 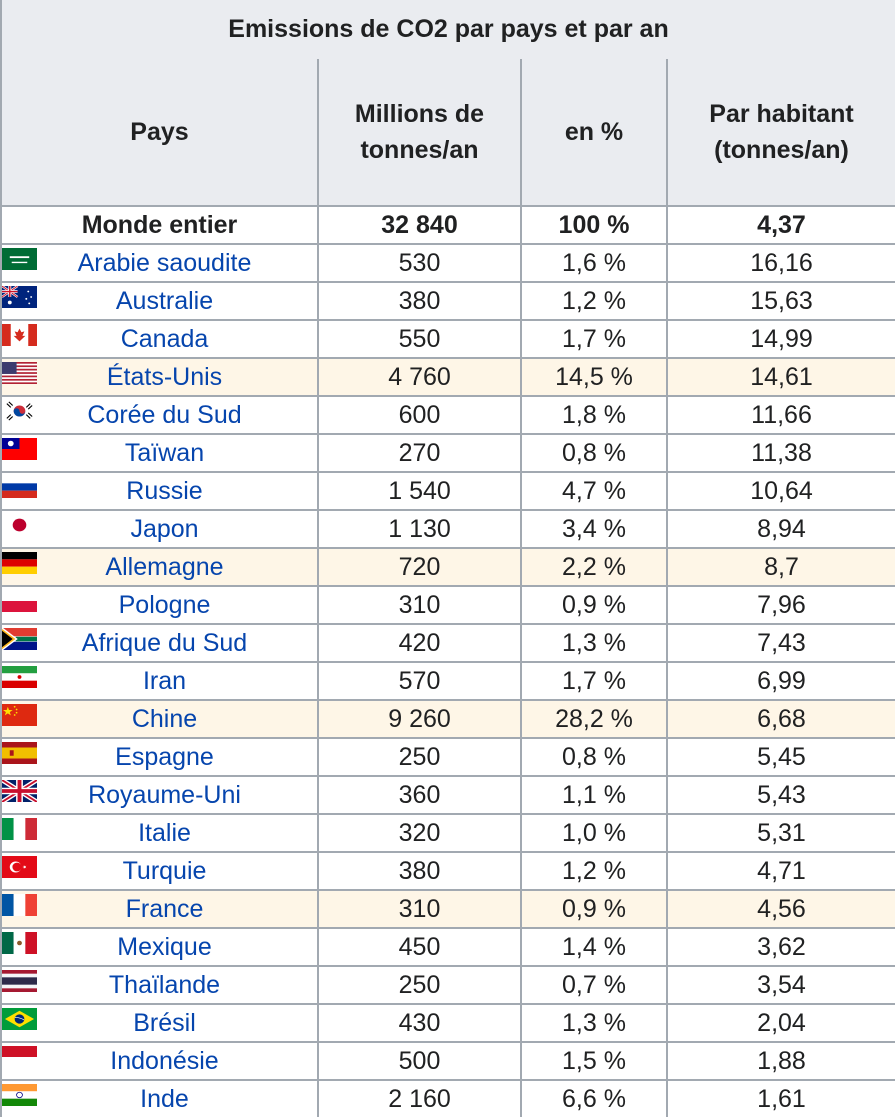 I want to click on header-percent: en %, so click(x=594, y=133).